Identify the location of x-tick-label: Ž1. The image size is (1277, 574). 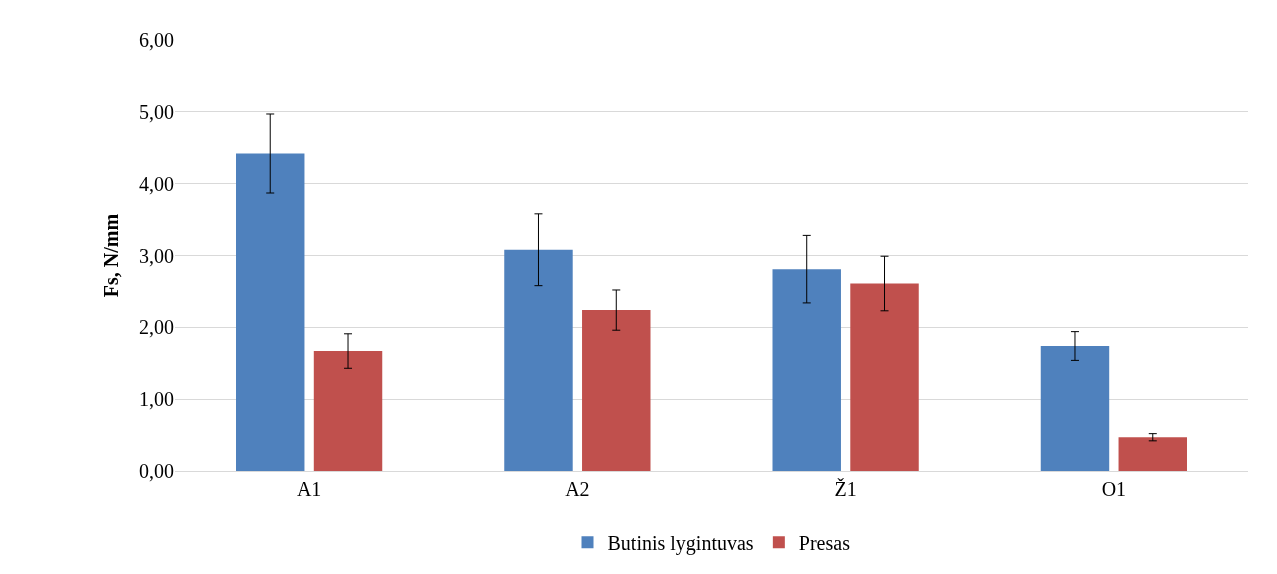
(845, 489).